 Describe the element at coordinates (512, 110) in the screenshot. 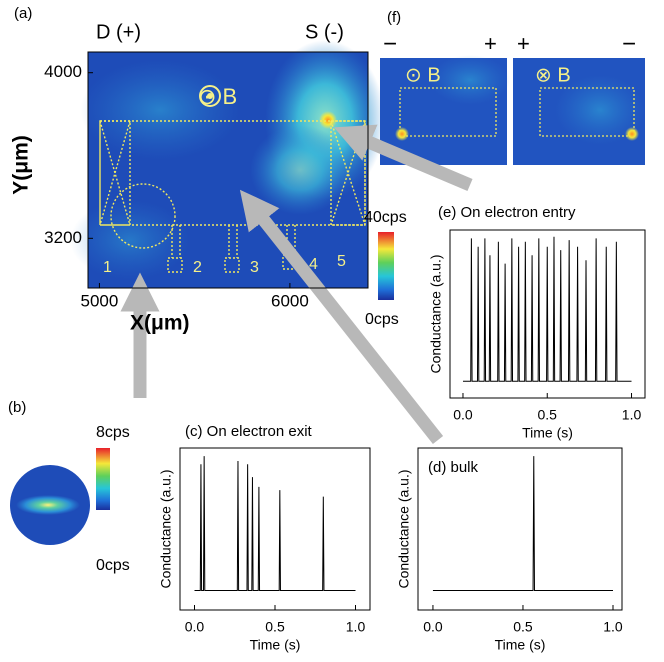

I see `heatmap-f` at that location.